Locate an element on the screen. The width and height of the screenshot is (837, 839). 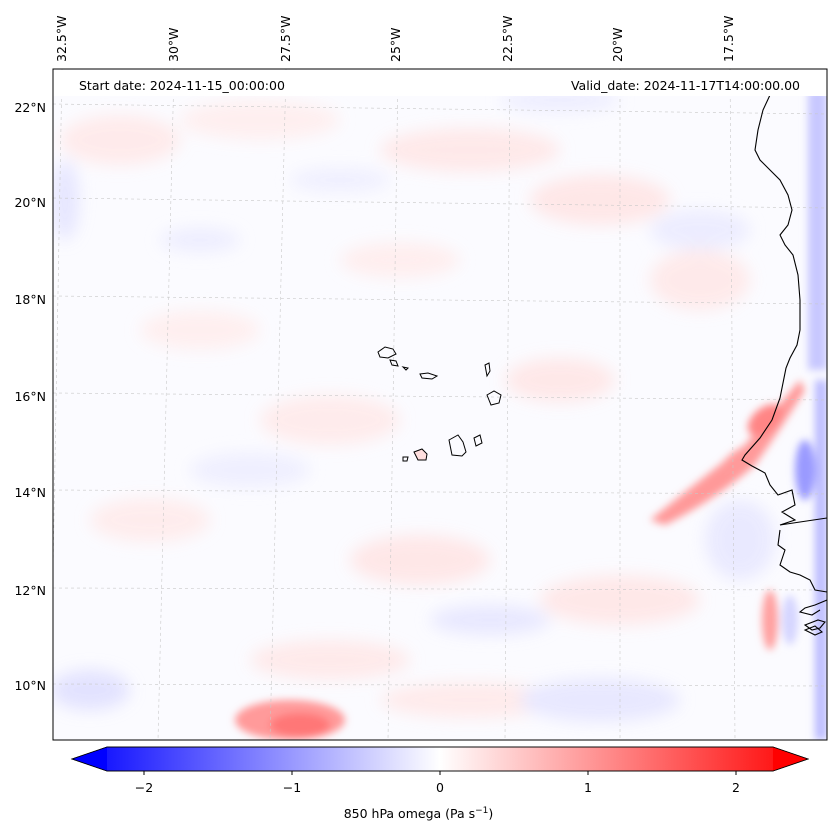
lon-label: 20°W is located at coordinates (617, 44).